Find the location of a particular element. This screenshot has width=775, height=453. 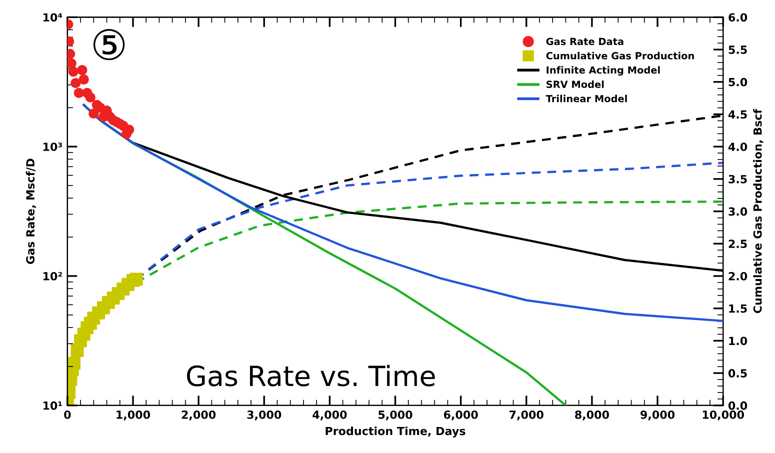

text: Gas Rate vs. Time is located at coordinates (311, 375).